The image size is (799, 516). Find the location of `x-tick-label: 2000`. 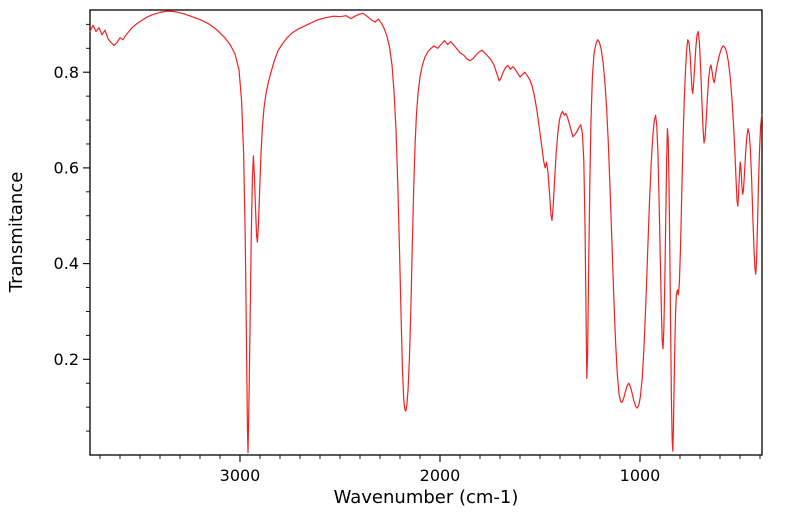

x-tick-label: 2000 is located at coordinates (440, 475).